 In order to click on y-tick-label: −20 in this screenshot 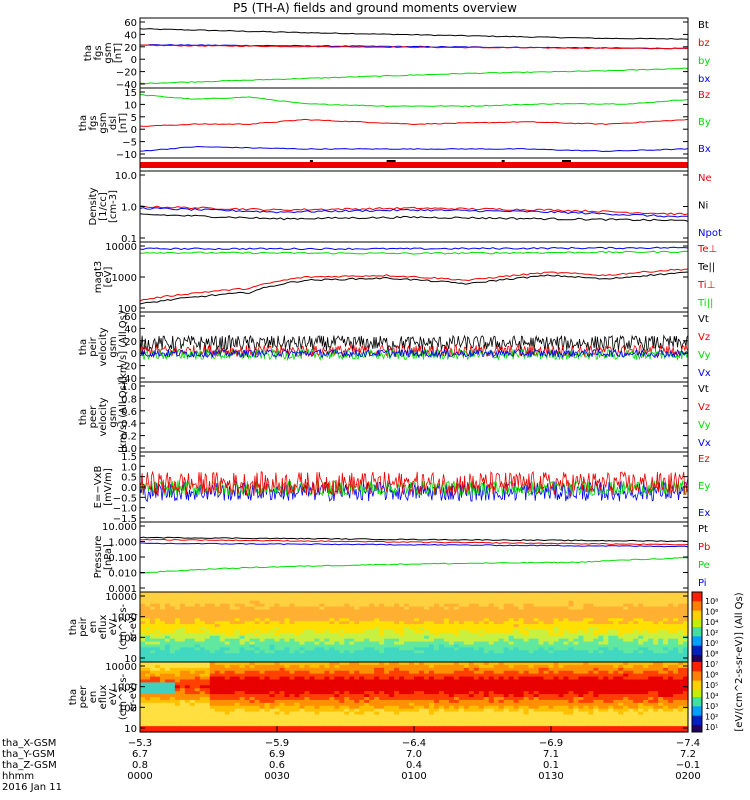, I will do `click(126, 73)`.